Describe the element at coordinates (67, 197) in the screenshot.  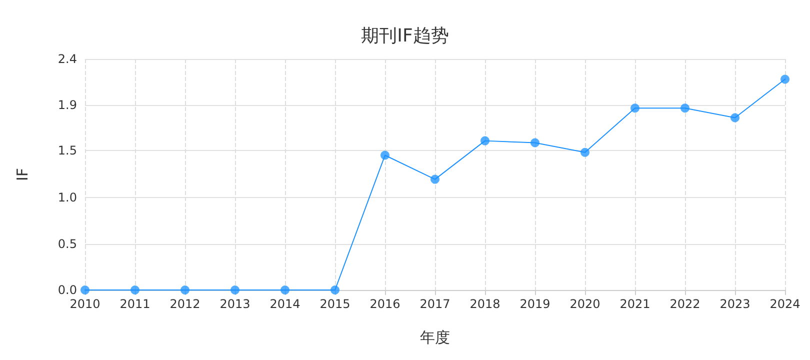
I see `y-tick-label: 1.0` at that location.